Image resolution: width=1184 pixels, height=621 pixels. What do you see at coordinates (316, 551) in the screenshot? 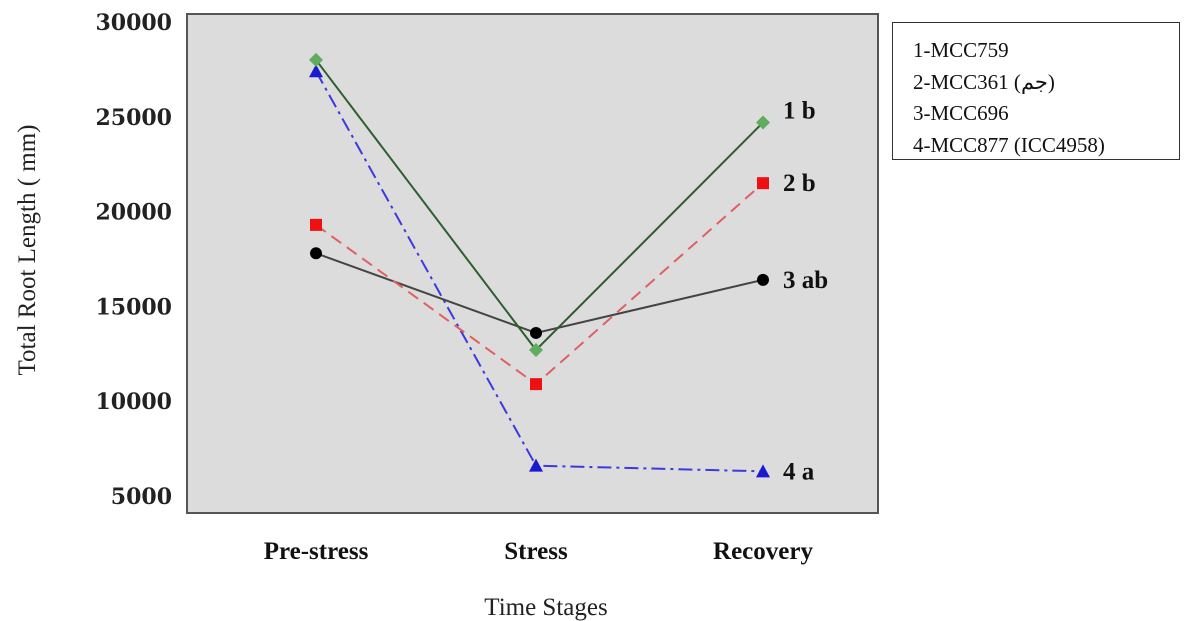
I see `x-tick-label: Pre-stress` at bounding box center [316, 551].